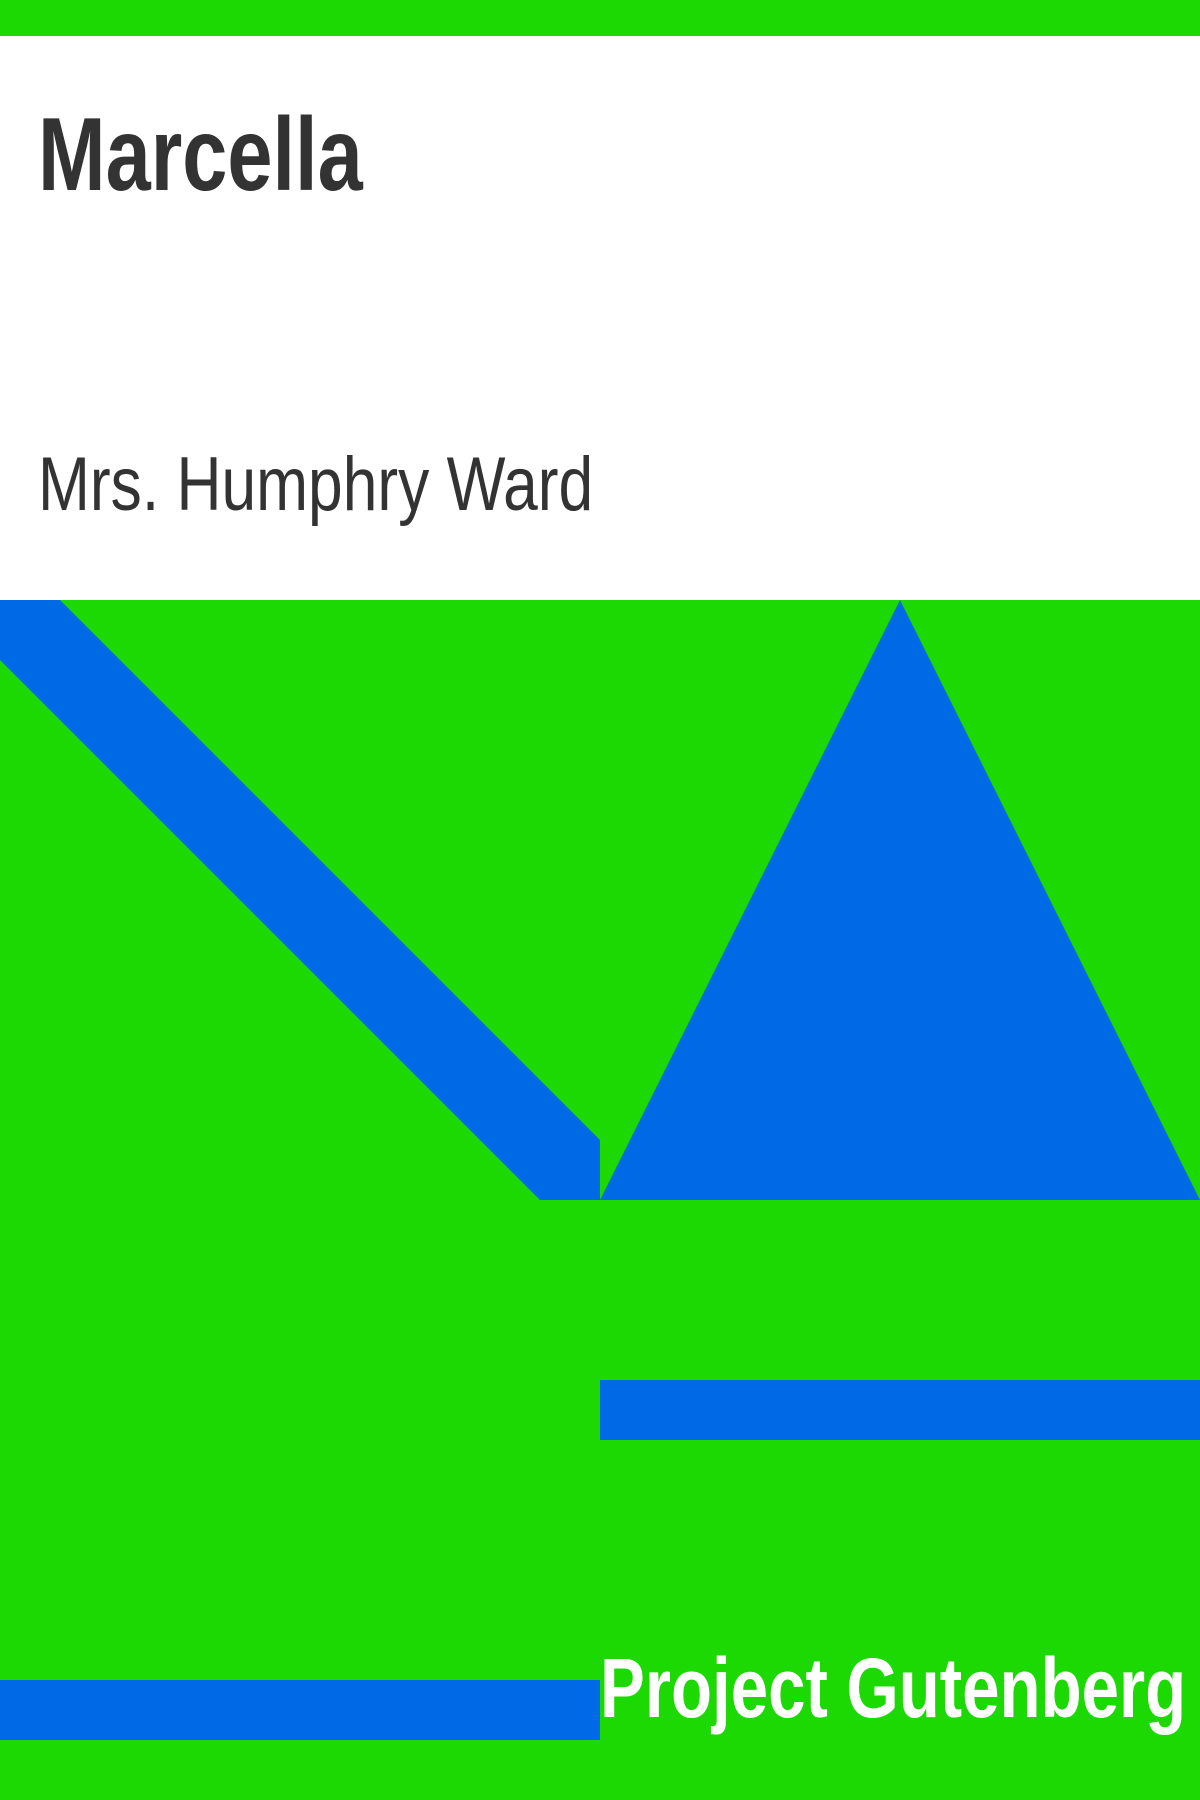 This screenshot has width=1200, height=1800. I want to click on right-bar-shape, so click(900, 1410).